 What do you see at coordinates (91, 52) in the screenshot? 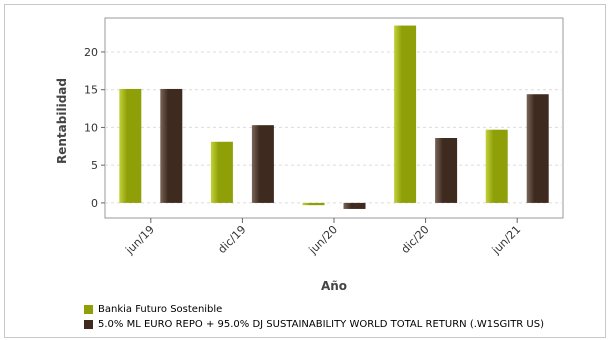
I see `y-tick-label: 20` at bounding box center [91, 52].